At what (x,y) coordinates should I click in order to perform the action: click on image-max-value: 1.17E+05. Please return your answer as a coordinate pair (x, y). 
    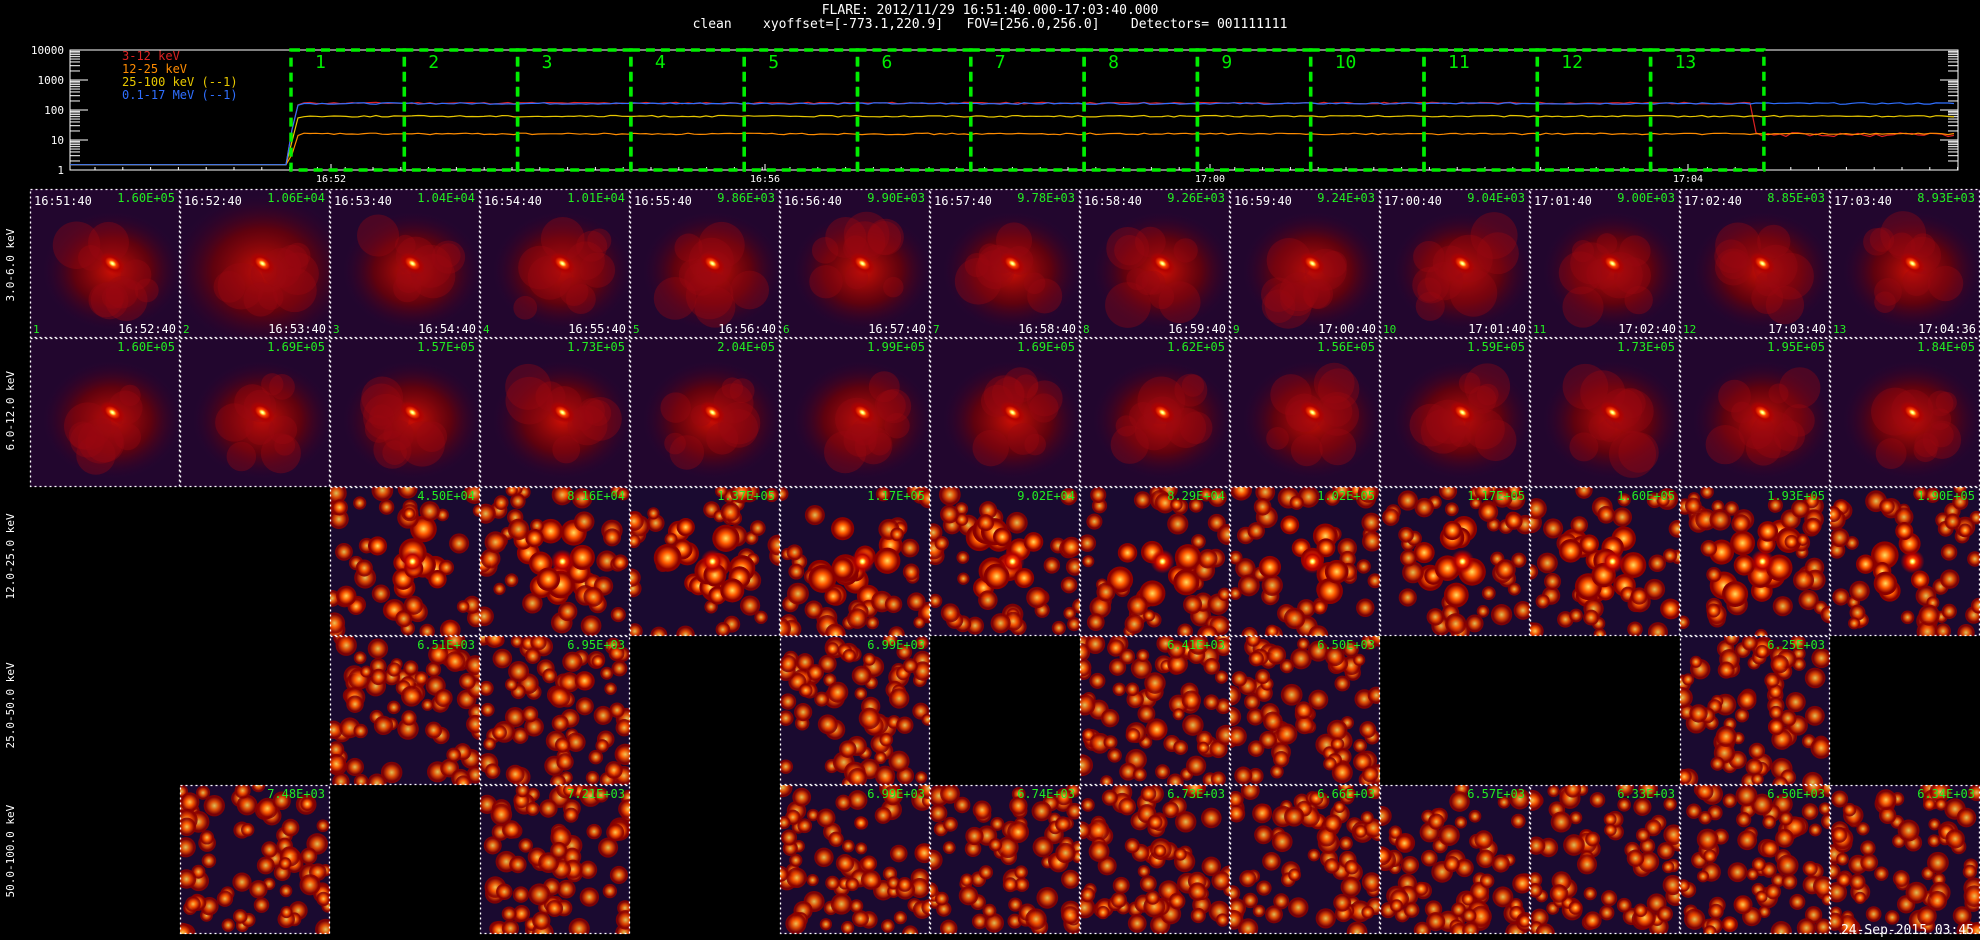
    Looking at the image, I should click on (896, 496).